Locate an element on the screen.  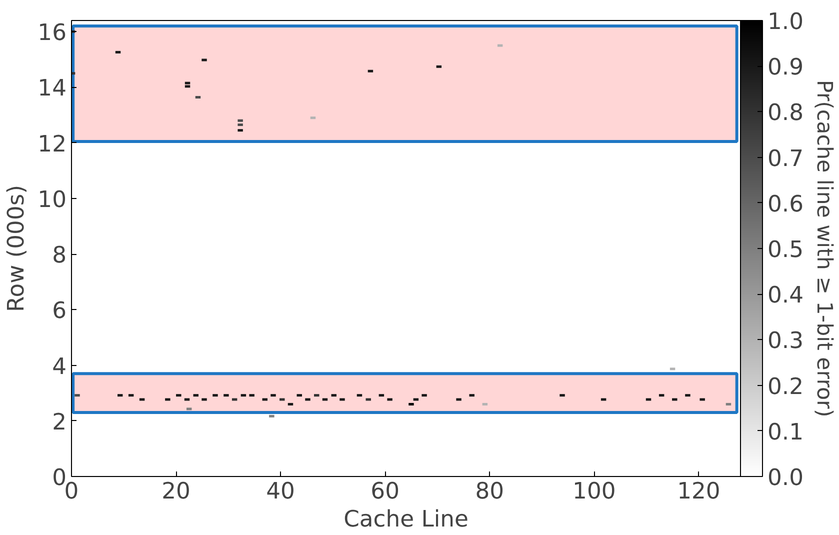
x-axis-title: Cache Line is located at coordinates (406, 519).